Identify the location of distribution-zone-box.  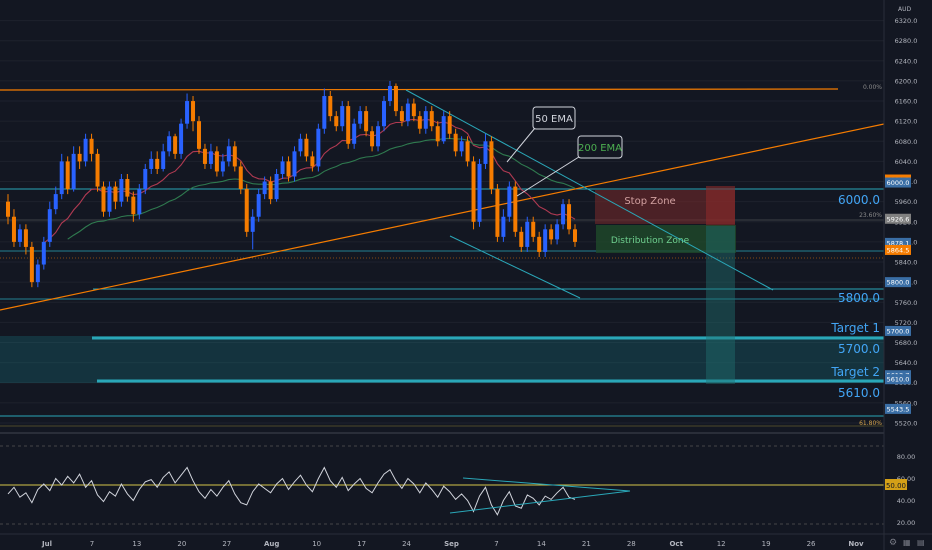
(666, 239).